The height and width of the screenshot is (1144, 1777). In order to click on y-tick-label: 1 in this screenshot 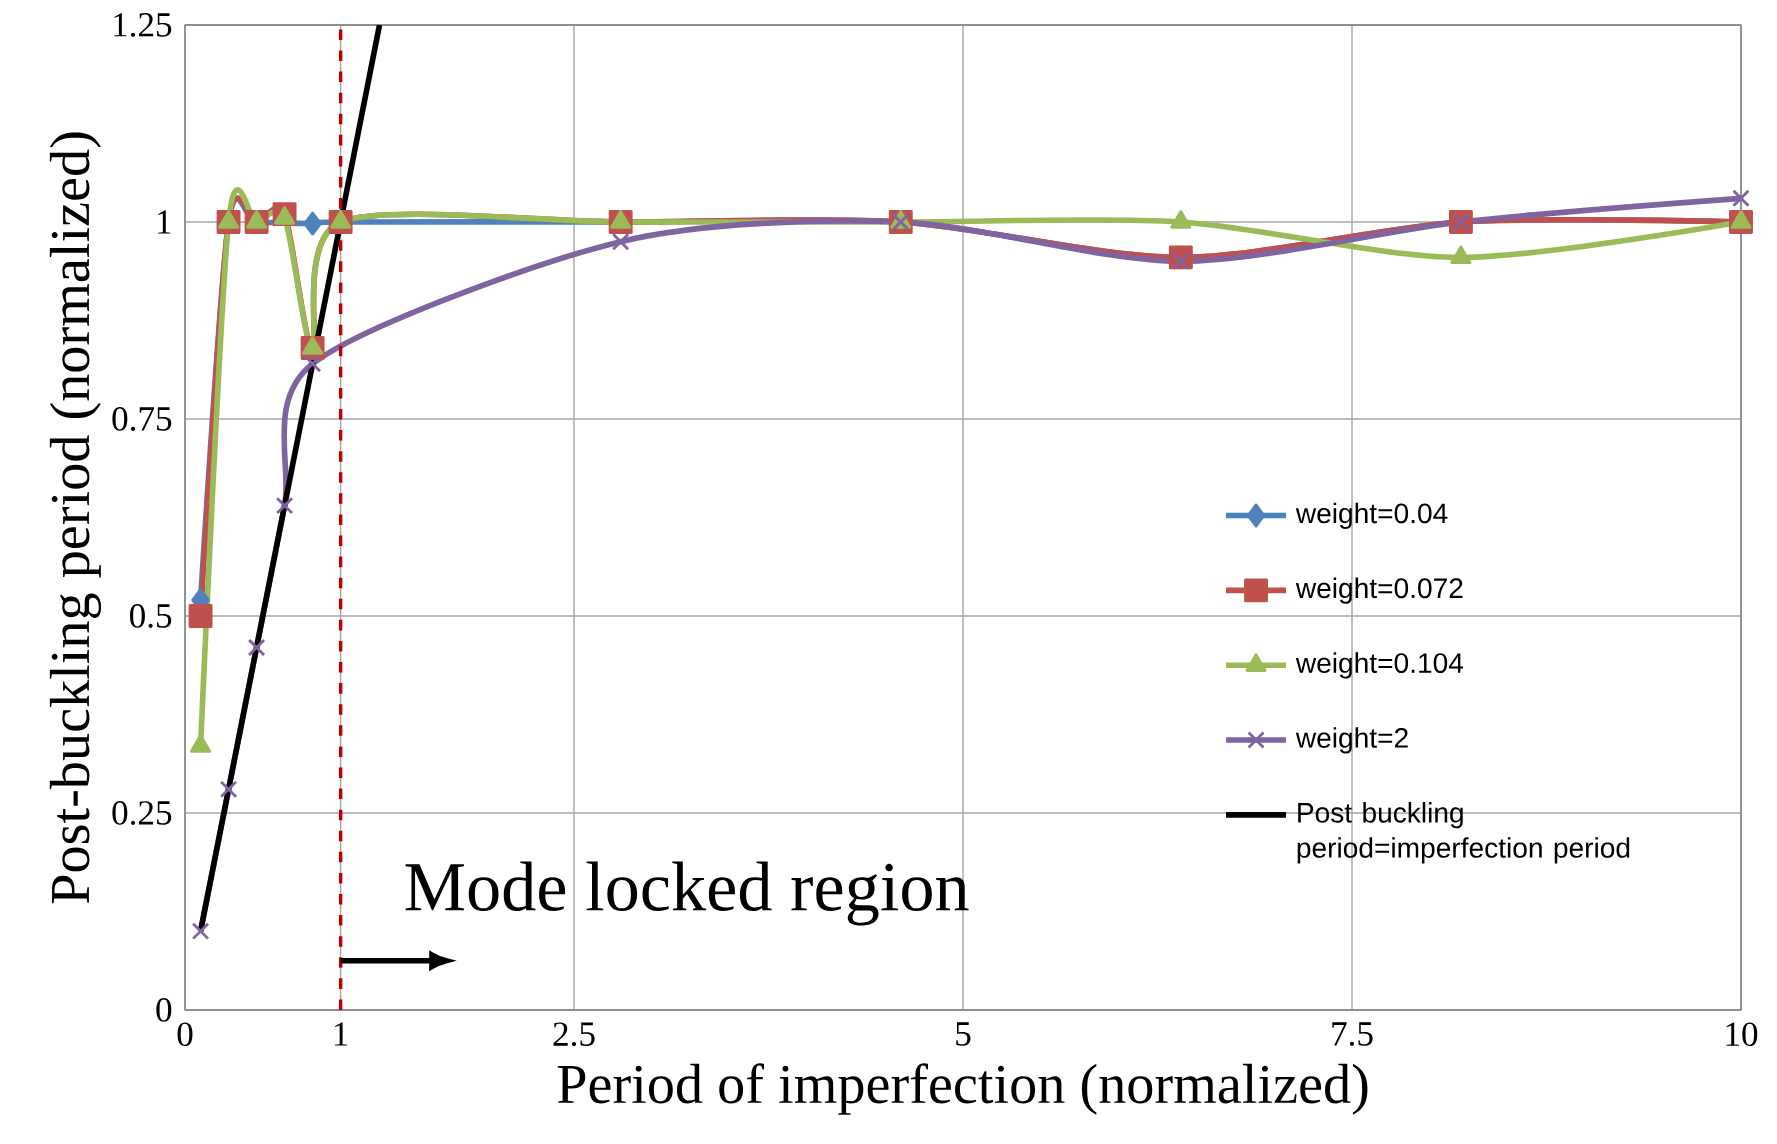, I will do `click(164, 222)`.